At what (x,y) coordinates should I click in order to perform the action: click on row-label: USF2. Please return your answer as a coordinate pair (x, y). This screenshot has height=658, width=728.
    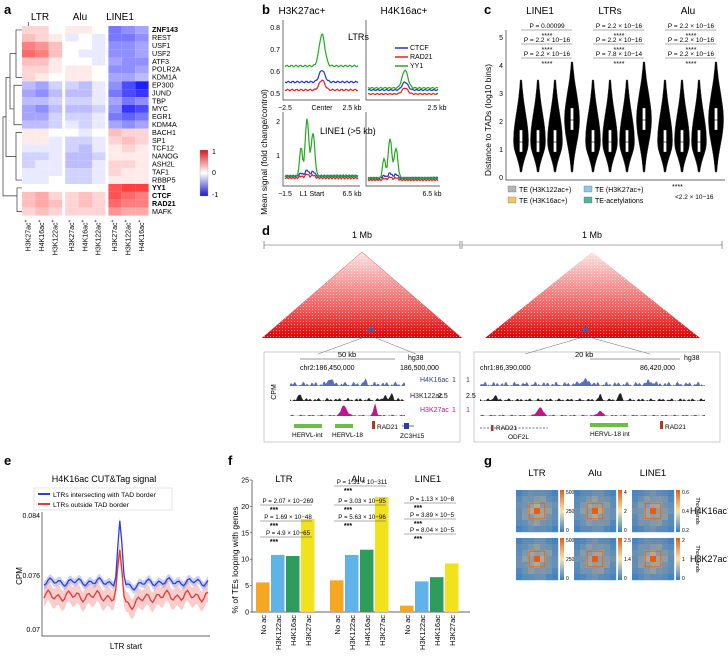
    Looking at the image, I should click on (161, 53).